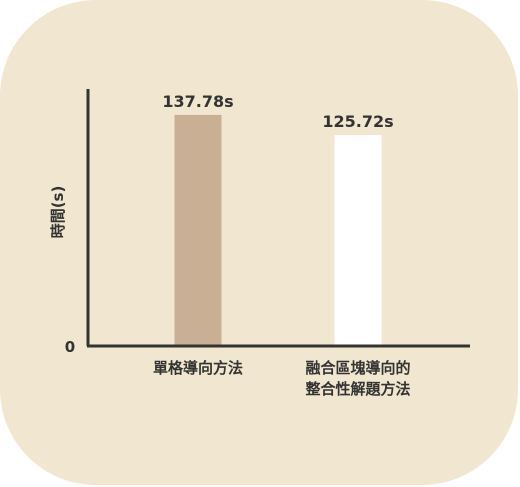  Describe the element at coordinates (357, 368) in the screenshot. I see `x-tick-label-1-line-0: 融合區塊導向的` at that location.